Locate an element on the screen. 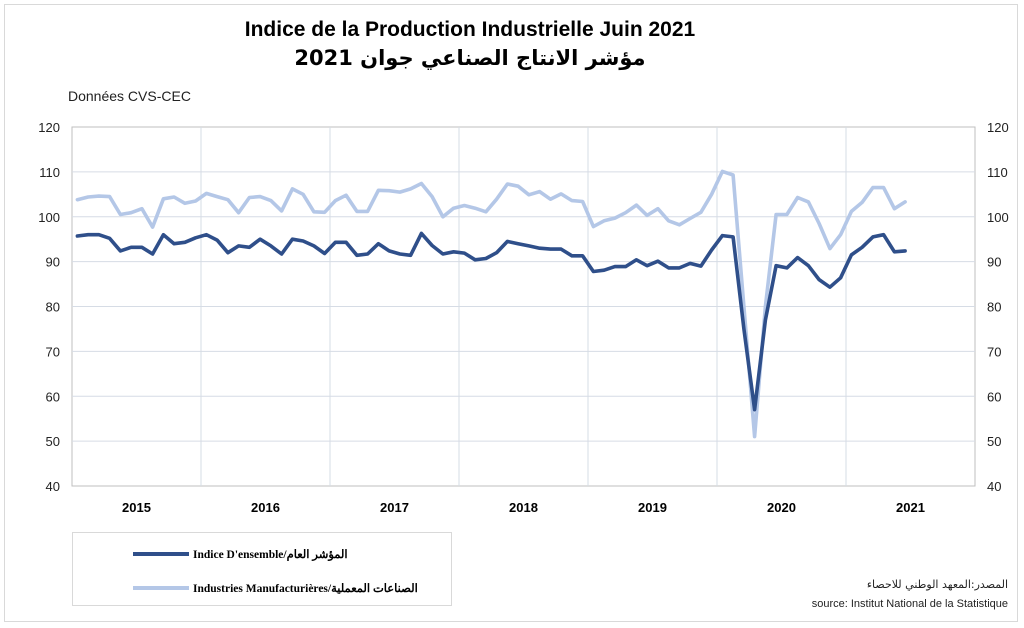 The width and height of the screenshot is (1024, 628). chart-title-ar: مؤشر الانتاج الصناعي جوان 2021 is located at coordinates (470, 58).